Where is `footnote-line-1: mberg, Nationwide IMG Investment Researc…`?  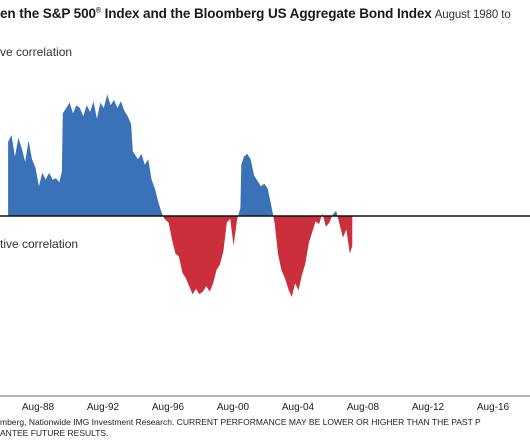
footnote-line-1: mberg, Nationwide IMG Investment Researc… is located at coordinates (240, 422).